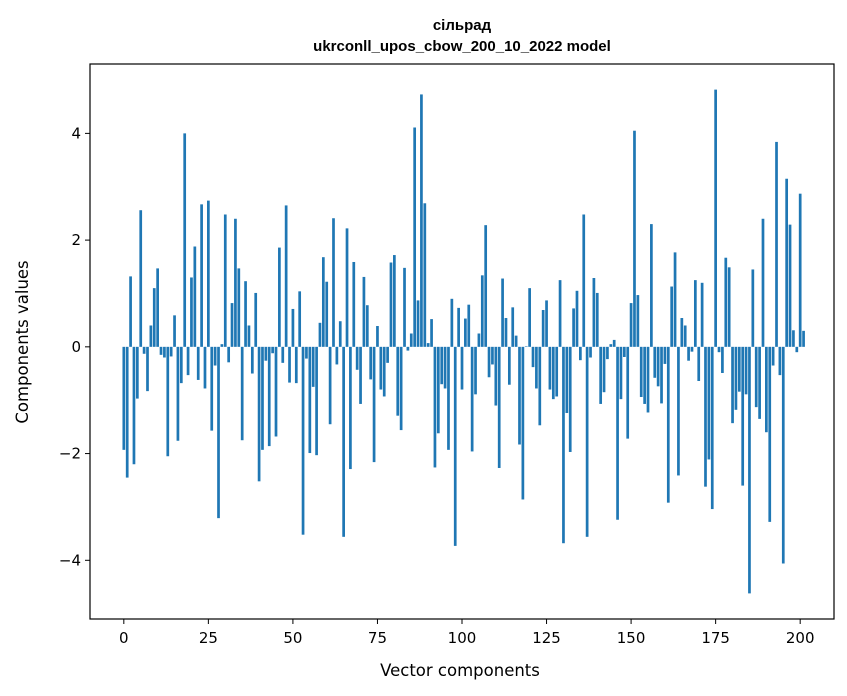  I want to click on x-tick-label: 75, so click(377, 638).